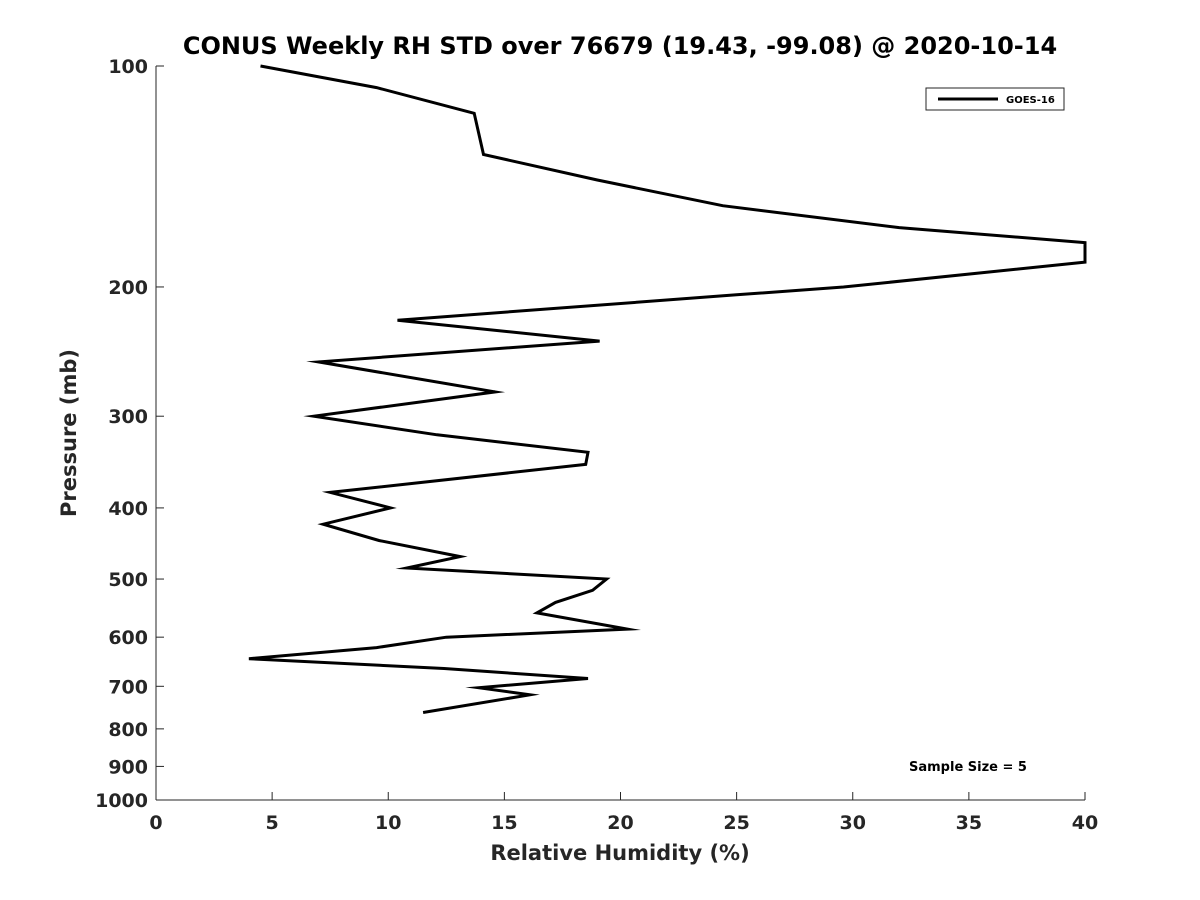  Describe the element at coordinates (69, 433) in the screenshot. I see `y-axis-label: Pressure (mb)` at that location.